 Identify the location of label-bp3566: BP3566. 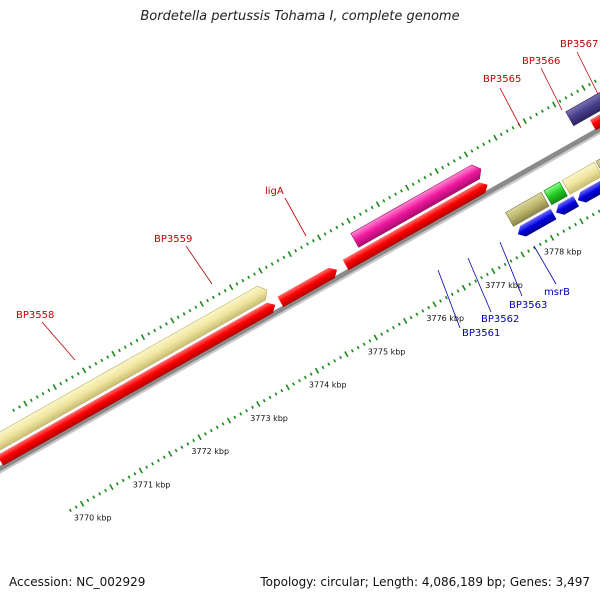
(541, 61).